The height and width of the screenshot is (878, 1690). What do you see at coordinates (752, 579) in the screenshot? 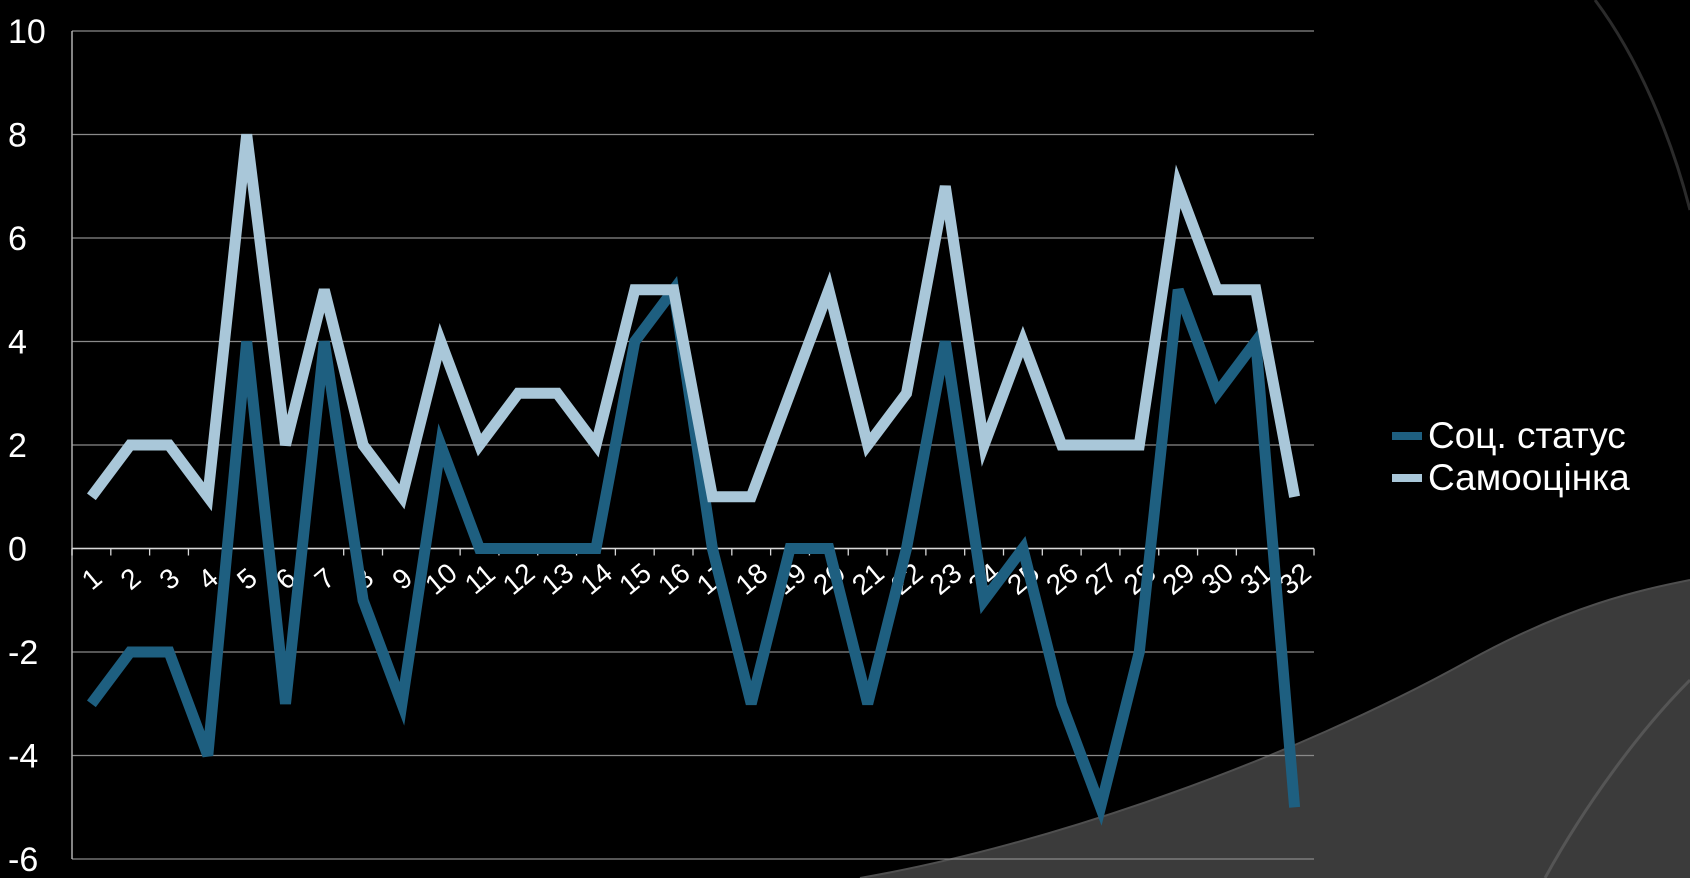
I see `x-tick-label: 18` at bounding box center [752, 579].